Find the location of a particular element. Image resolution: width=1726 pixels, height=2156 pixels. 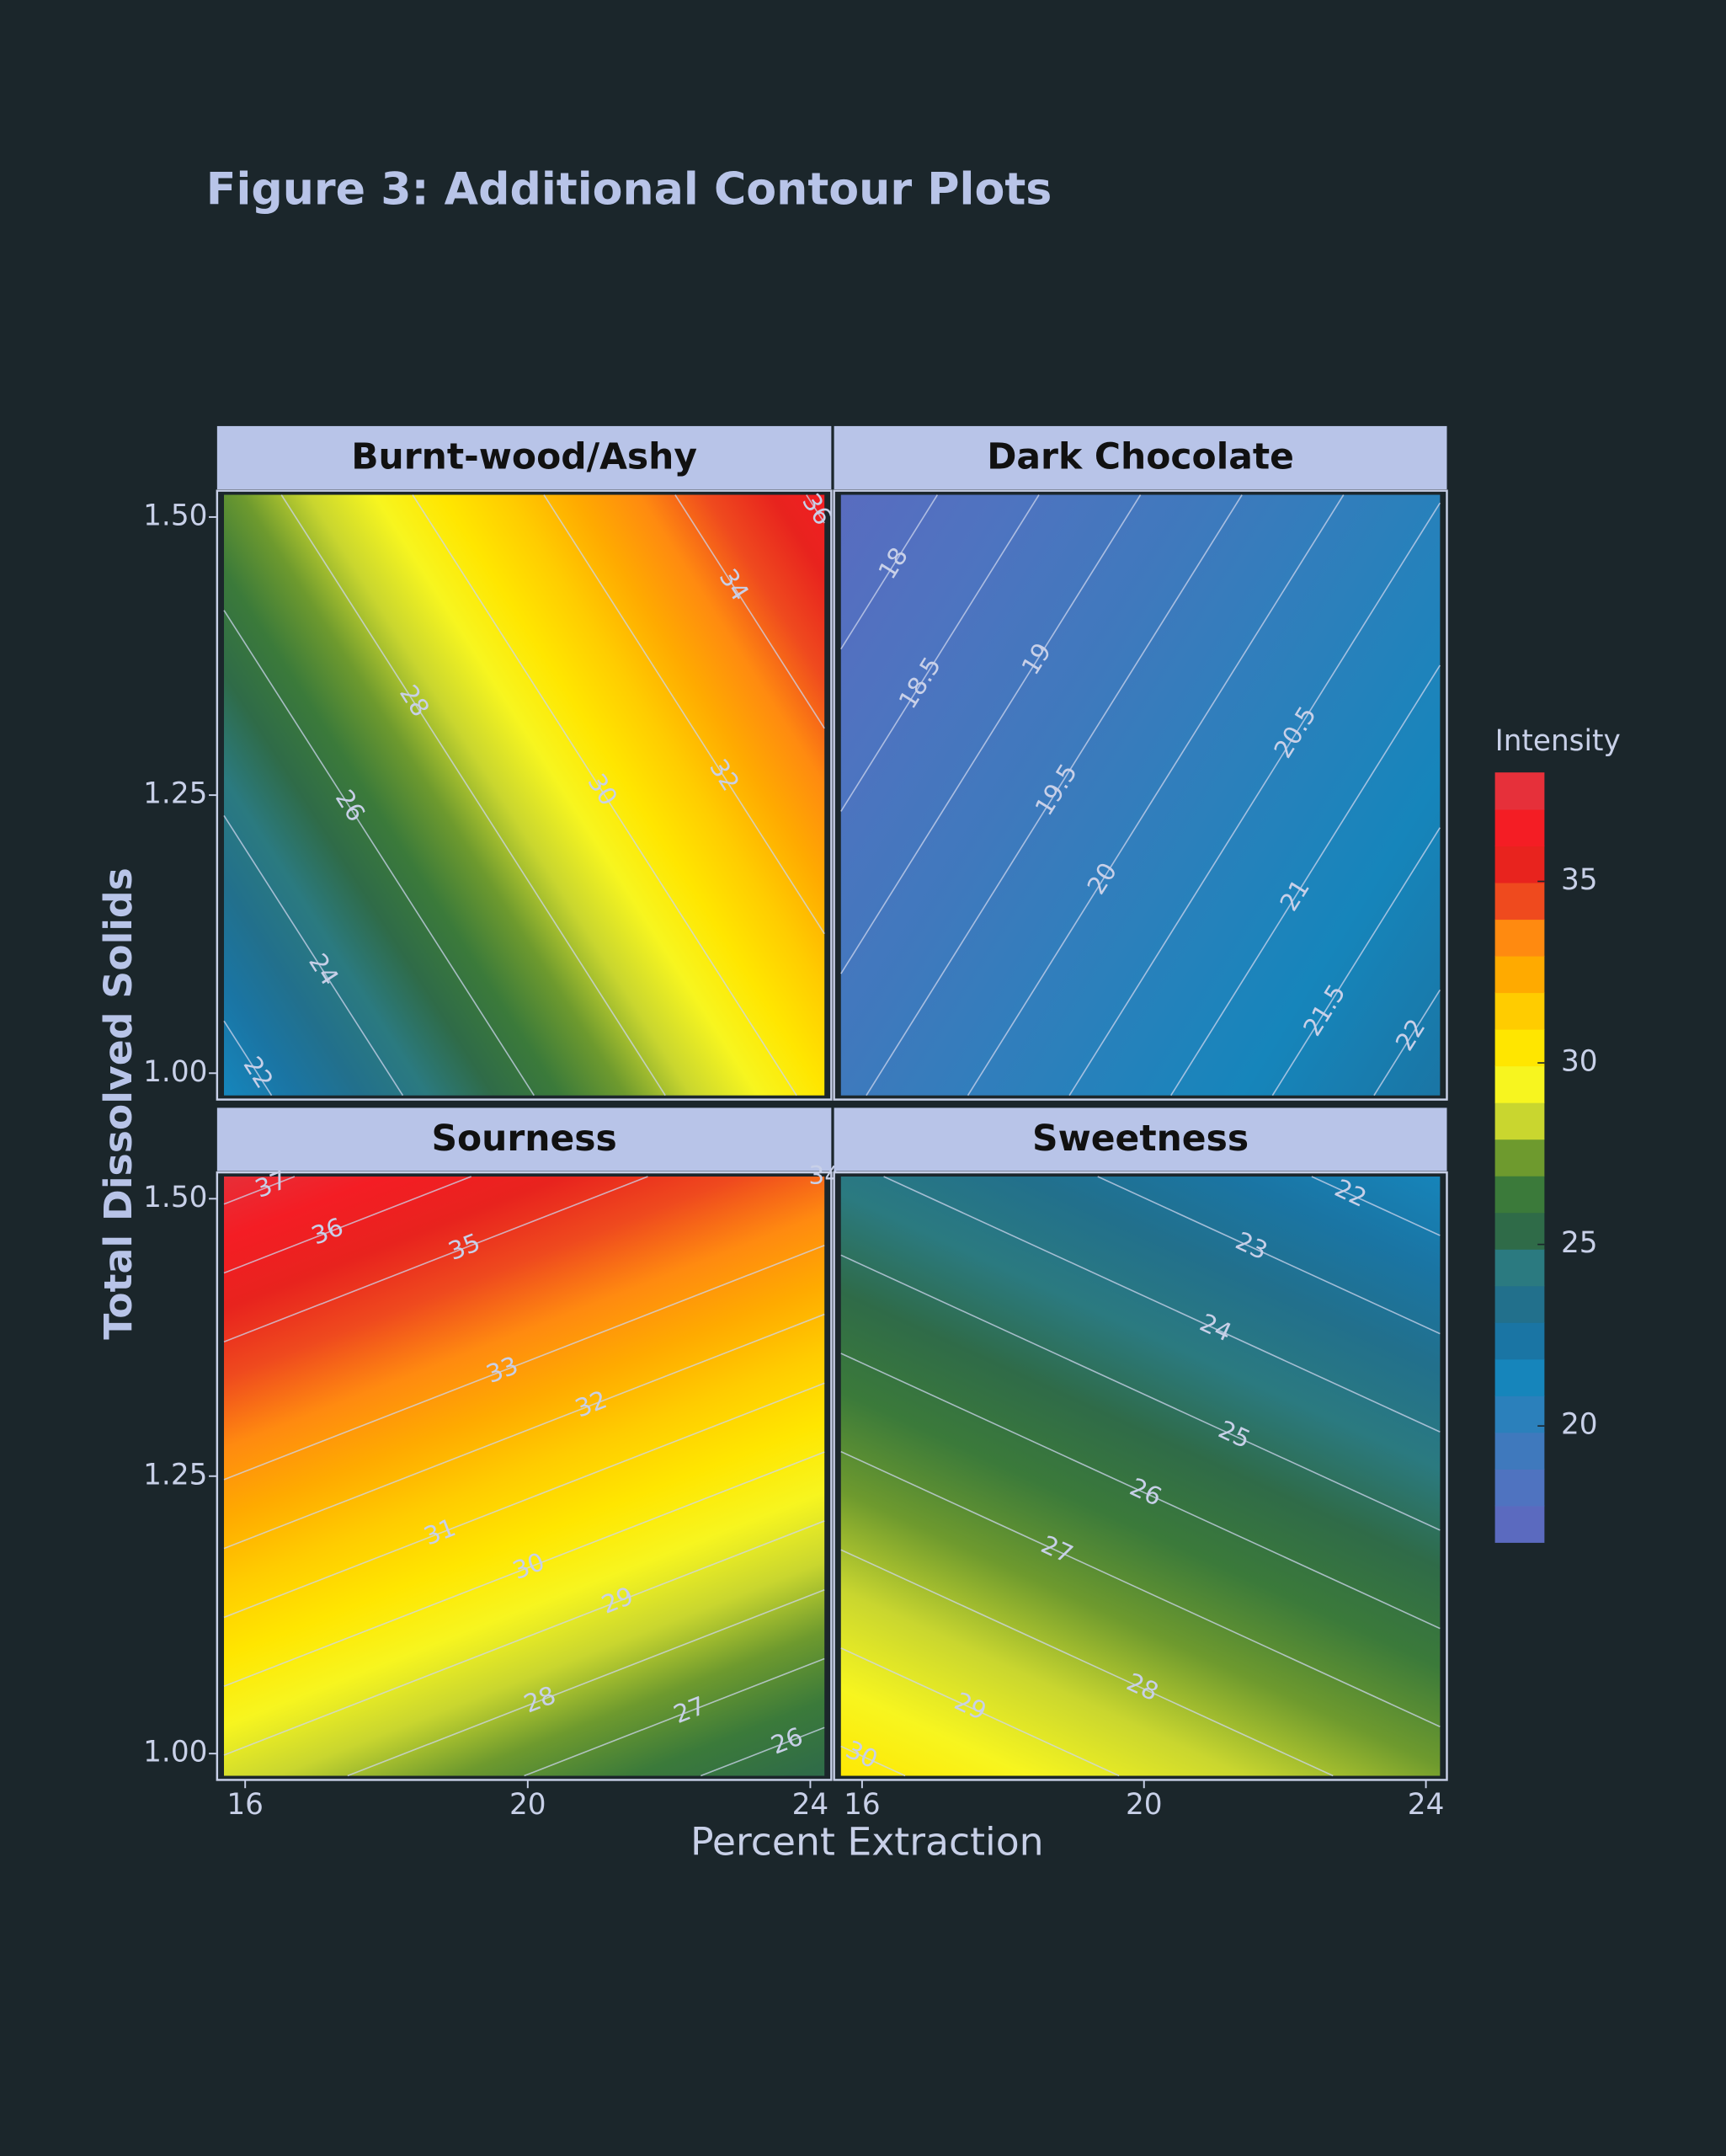

panel-title: Sourness is located at coordinates (523, 1139).